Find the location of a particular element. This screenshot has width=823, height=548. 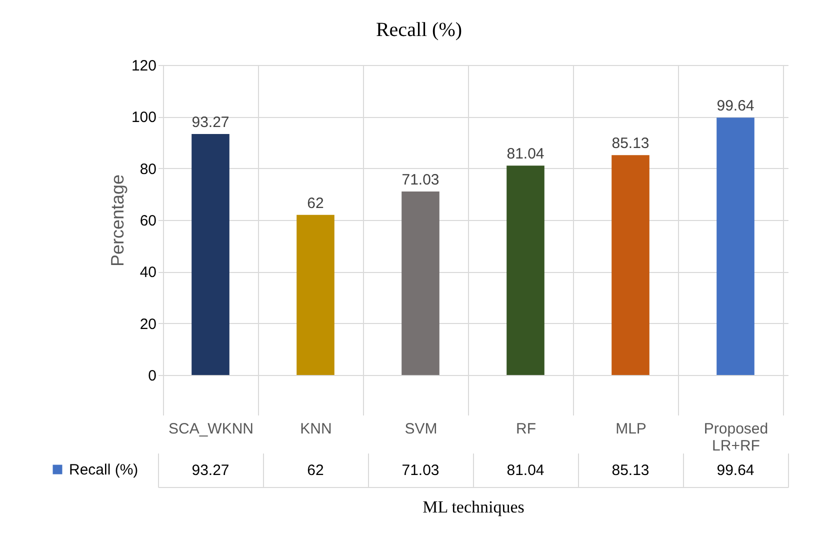

annotation: 81.04 is located at coordinates (525, 154).